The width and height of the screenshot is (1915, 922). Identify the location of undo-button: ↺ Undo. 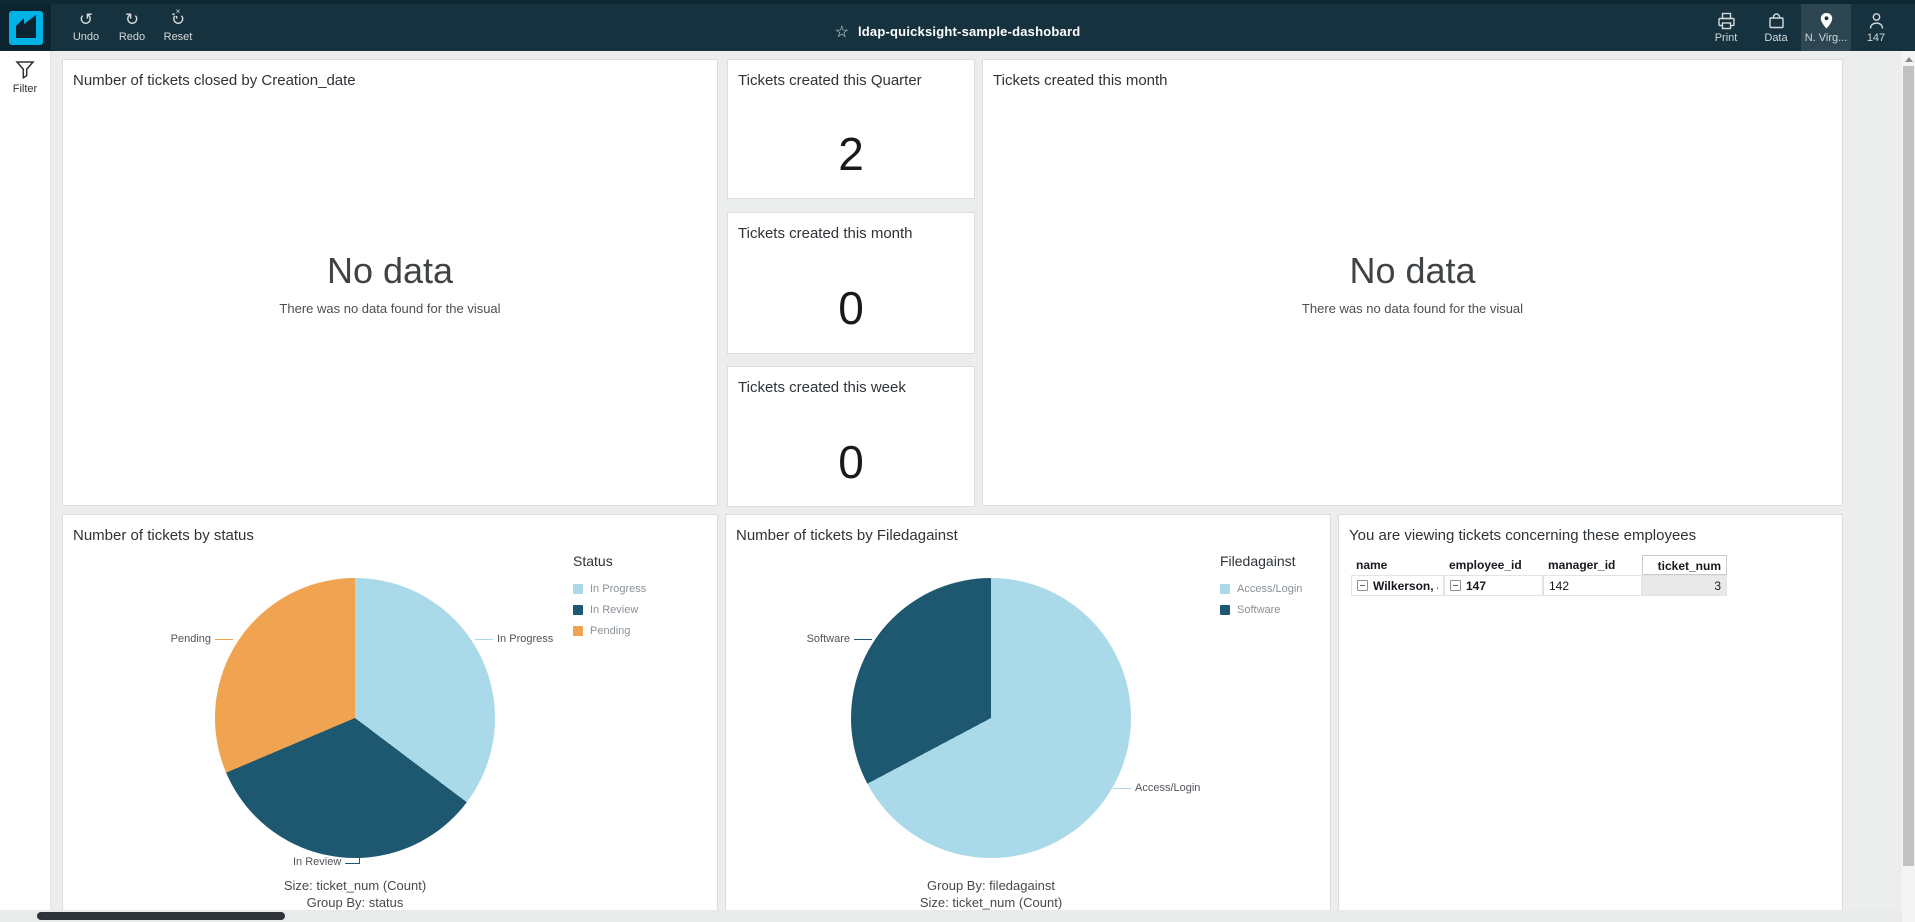
(86, 27).